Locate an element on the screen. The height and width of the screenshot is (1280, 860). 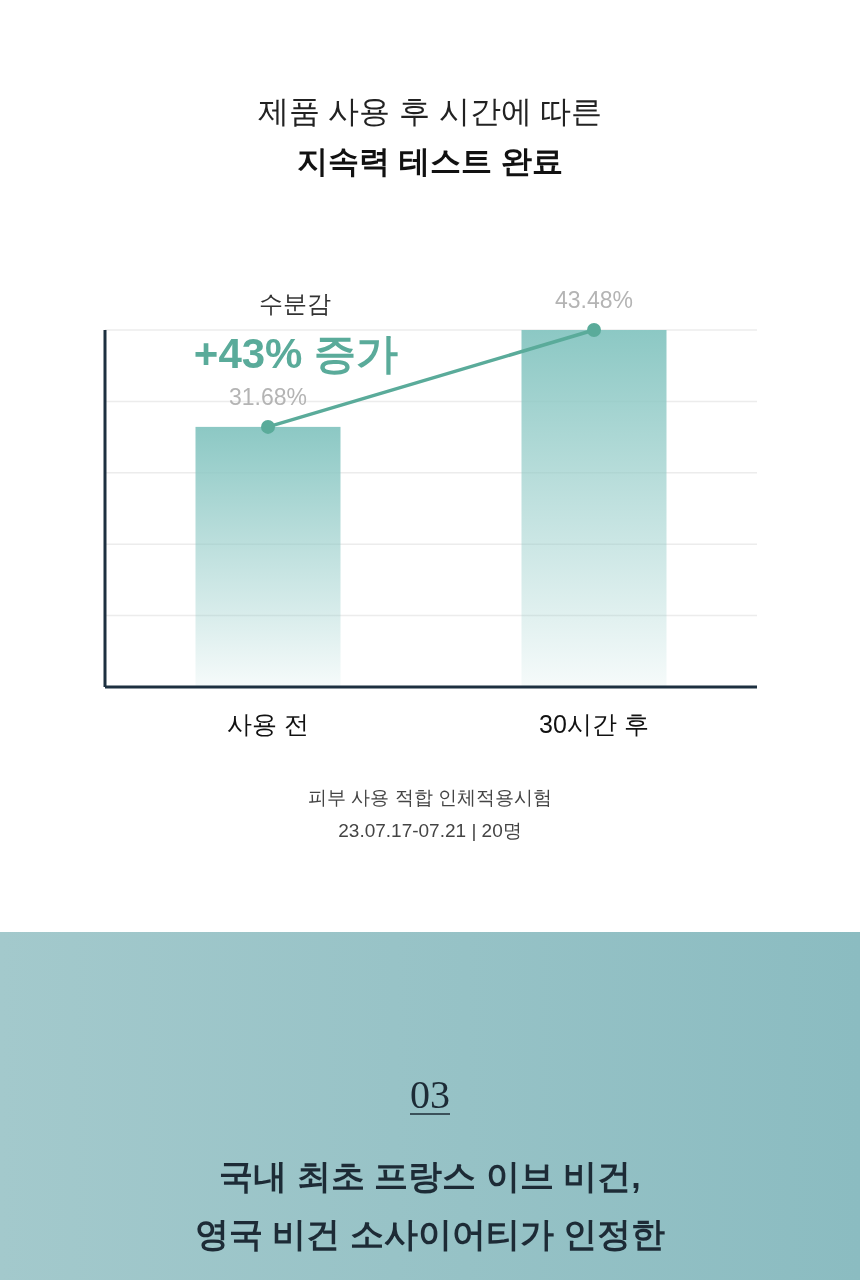
x-tick-label: 사용 전 is located at coordinates (268, 724).